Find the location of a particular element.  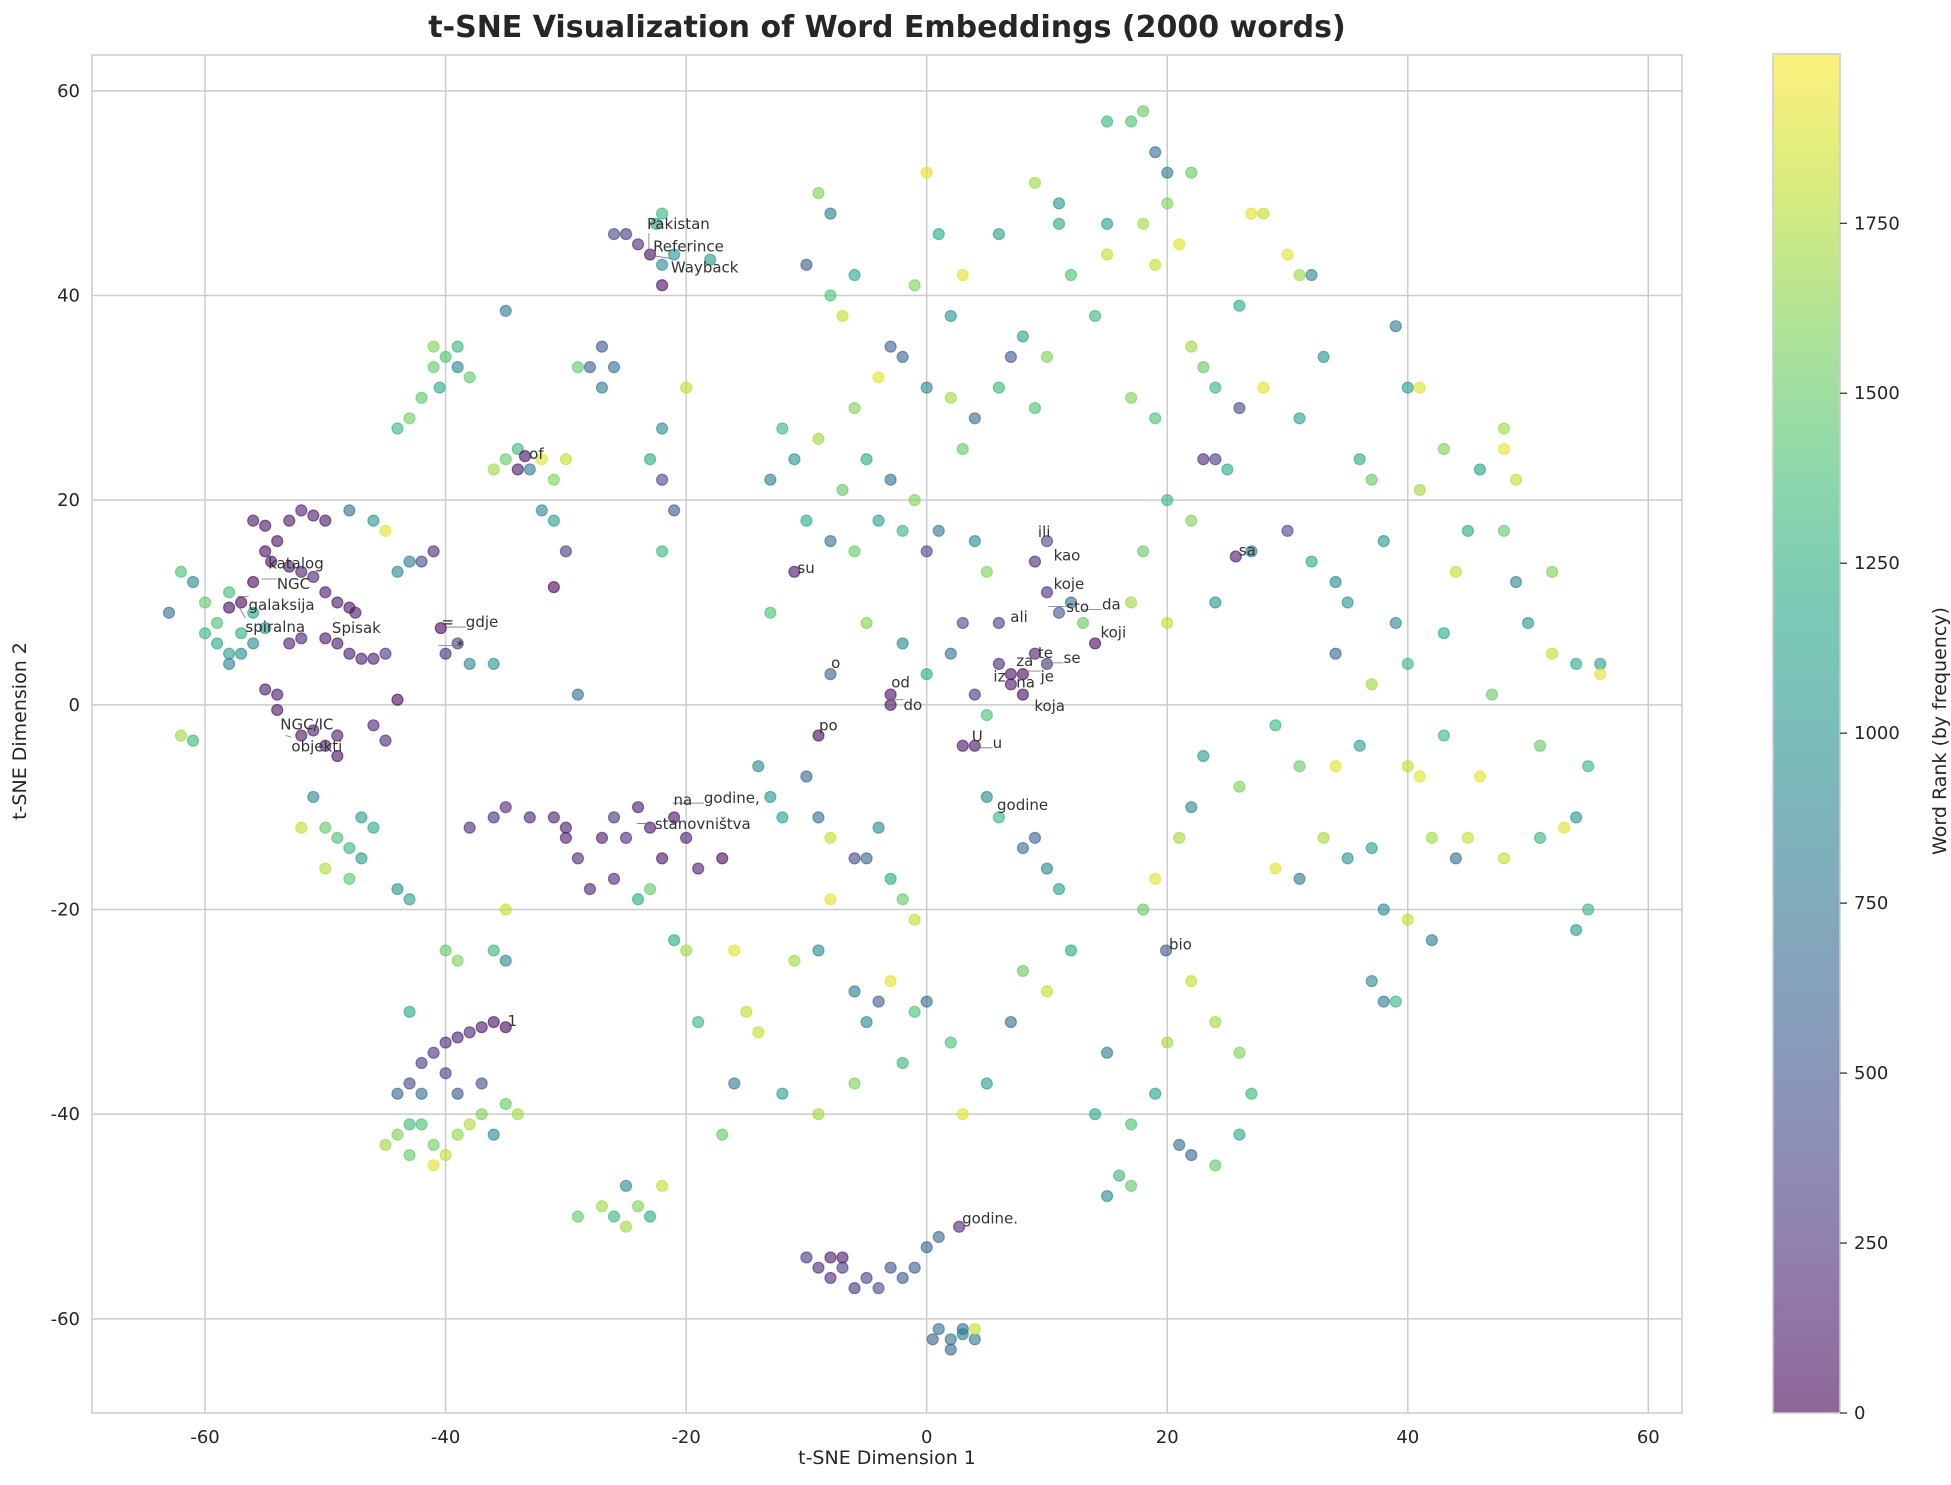

x-tick-label: -20 is located at coordinates (685, 1437).